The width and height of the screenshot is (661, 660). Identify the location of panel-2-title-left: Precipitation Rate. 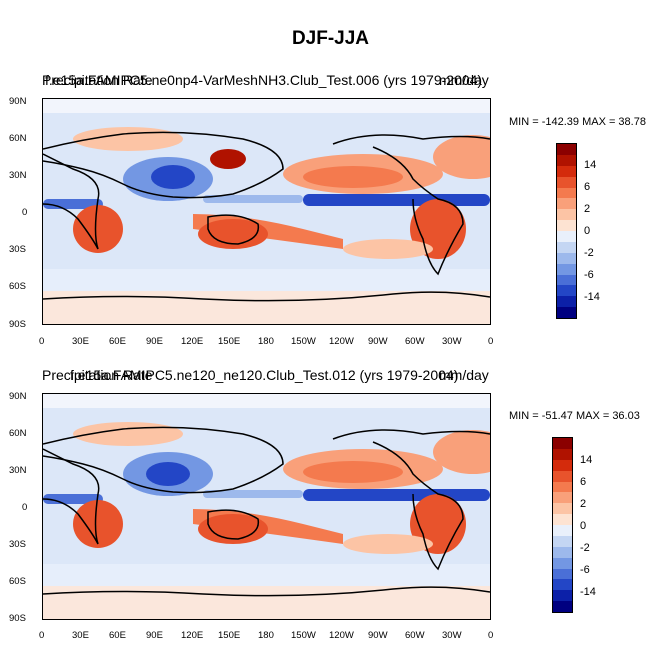
(97, 375).